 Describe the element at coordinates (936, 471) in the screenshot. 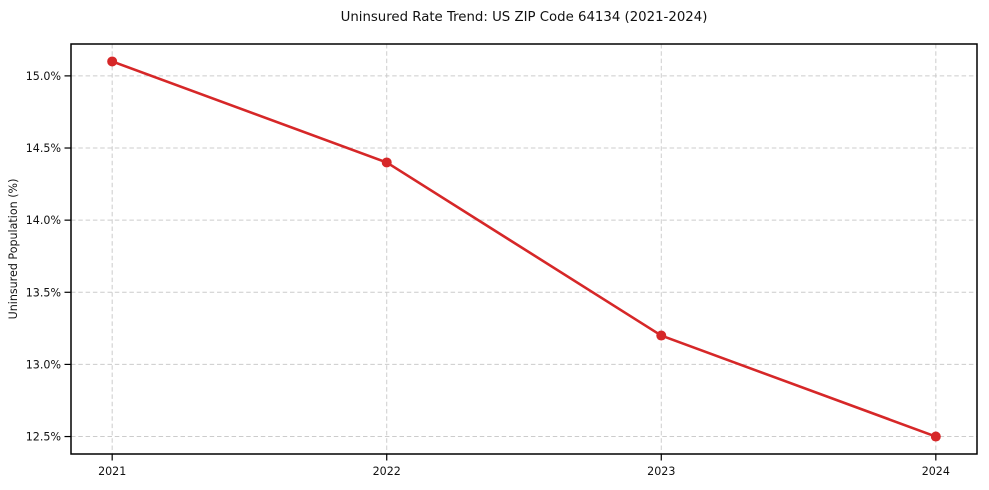

I see `x-tick-label: 2024` at that location.